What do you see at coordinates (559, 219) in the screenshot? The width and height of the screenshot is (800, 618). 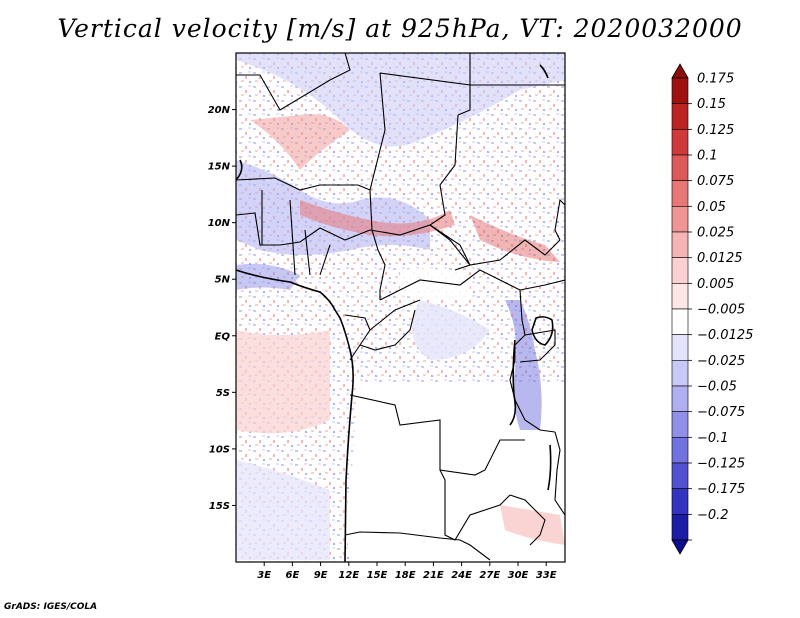 I see `boundary-ethiopia` at bounding box center [559, 219].